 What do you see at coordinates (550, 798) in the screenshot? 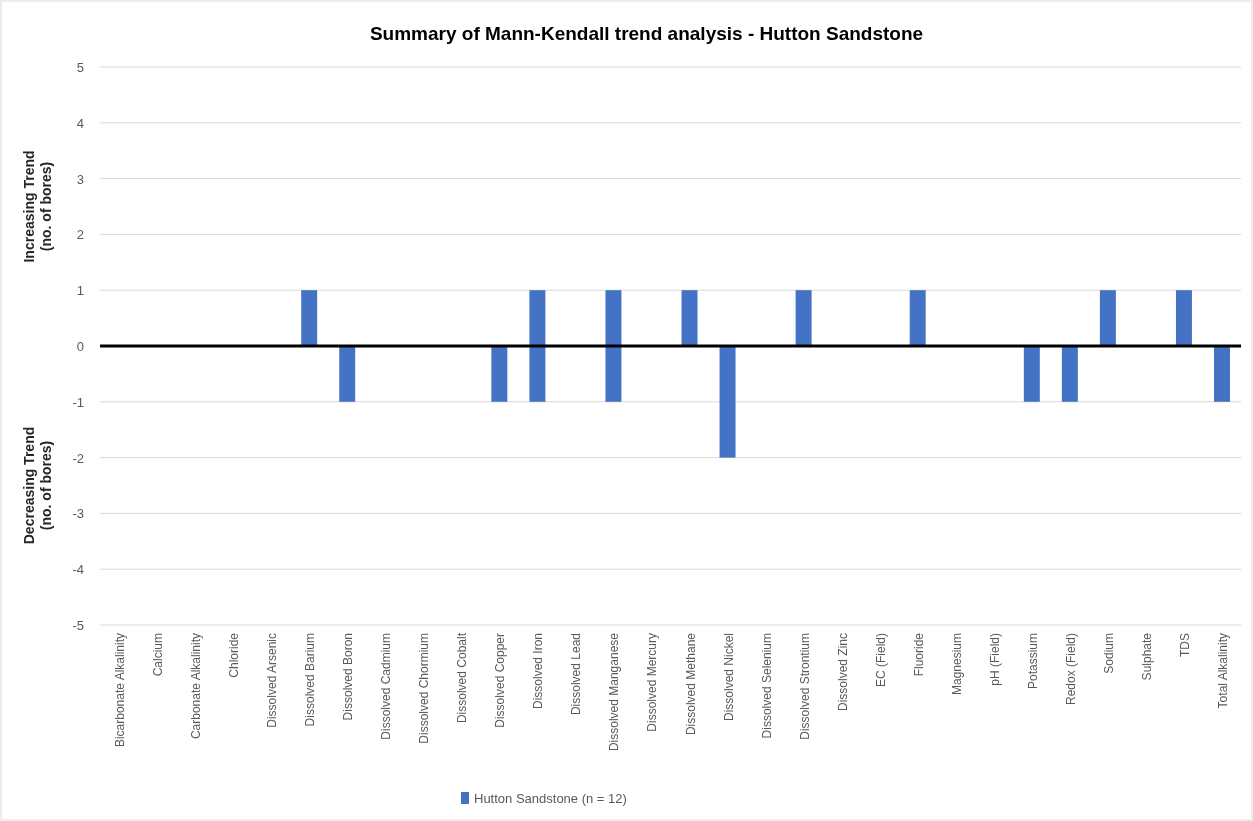
I see `legend-label: Hutton Sandstone (n = 12)` at bounding box center [550, 798].